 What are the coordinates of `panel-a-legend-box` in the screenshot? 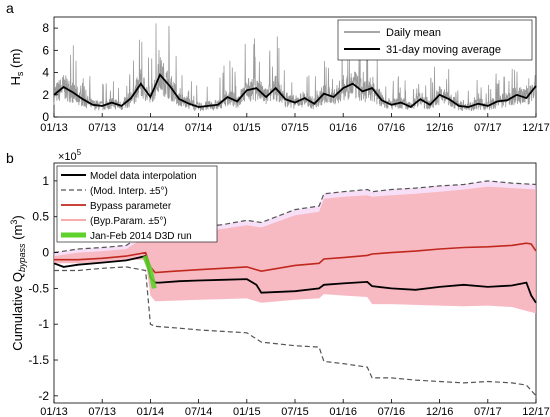 It's located at (435, 40).